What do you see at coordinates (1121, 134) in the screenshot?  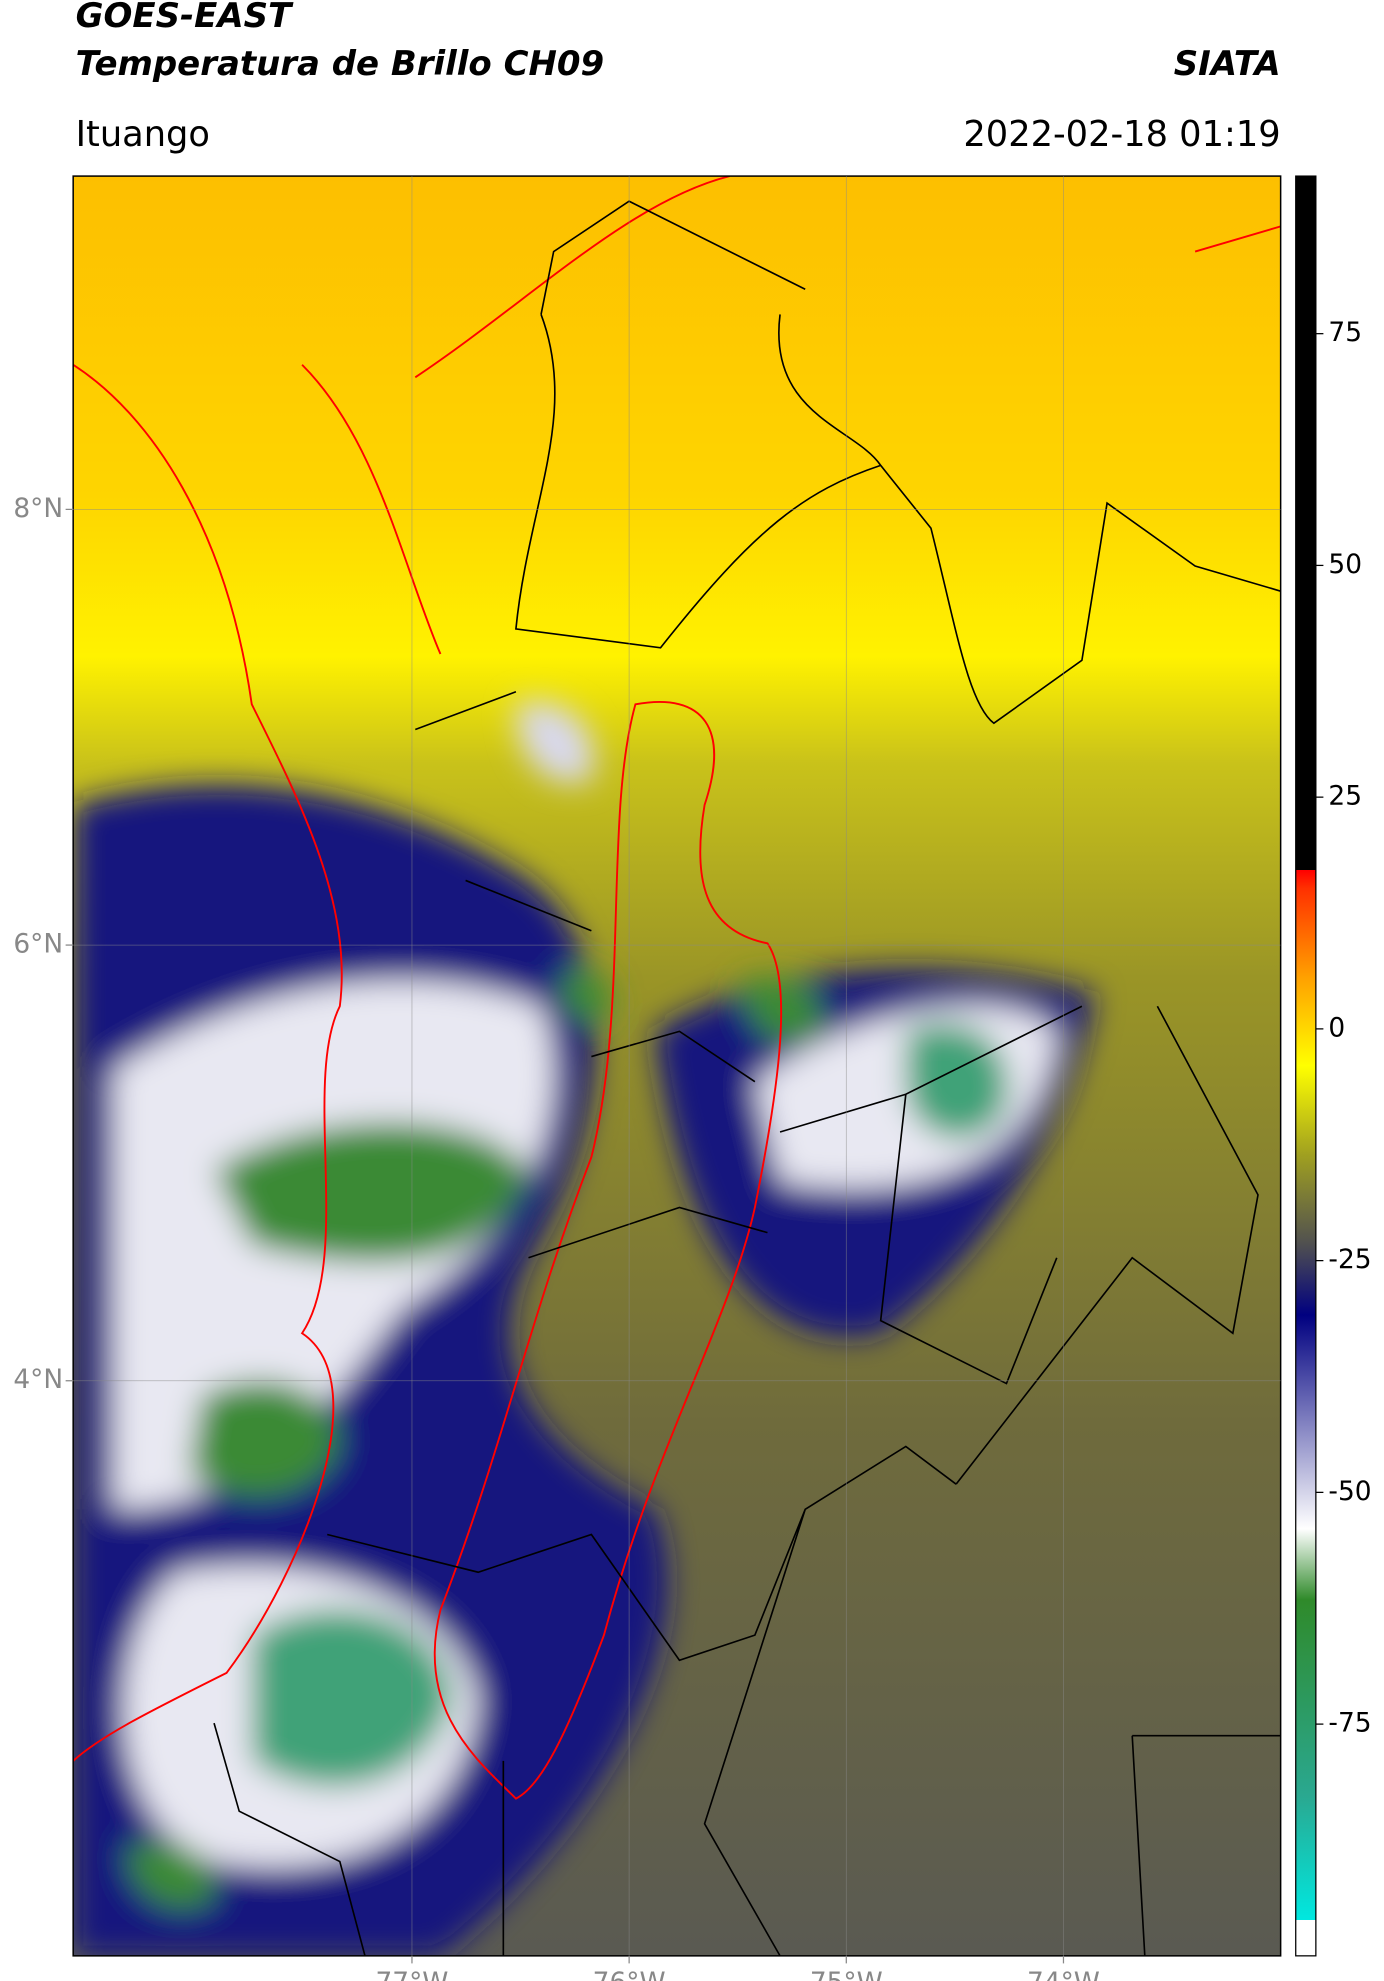 I see `datetime: 2022-02-18 01:19` at bounding box center [1121, 134].